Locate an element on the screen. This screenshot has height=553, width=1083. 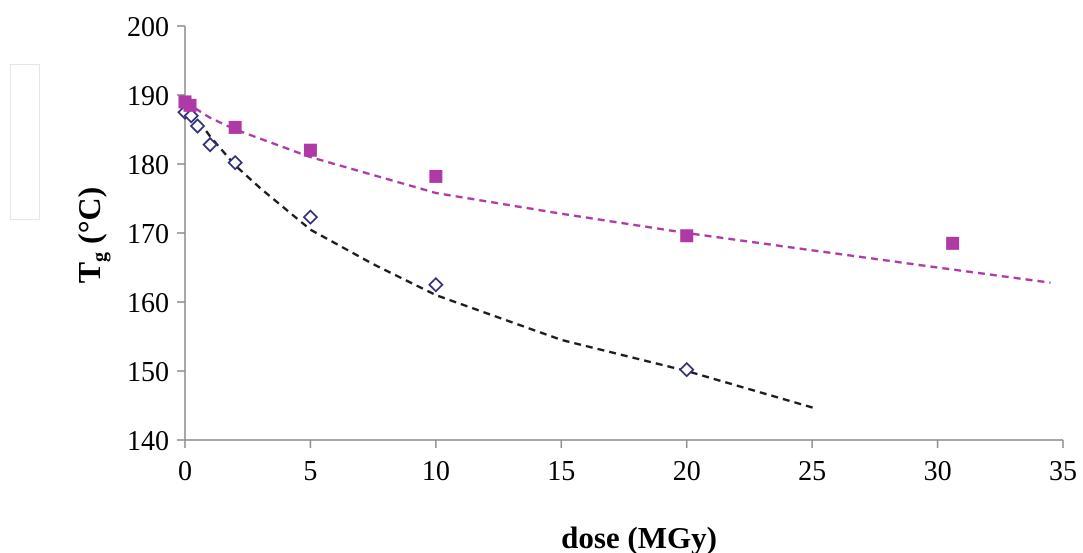
x-tick-label: 5 is located at coordinates (310, 471).